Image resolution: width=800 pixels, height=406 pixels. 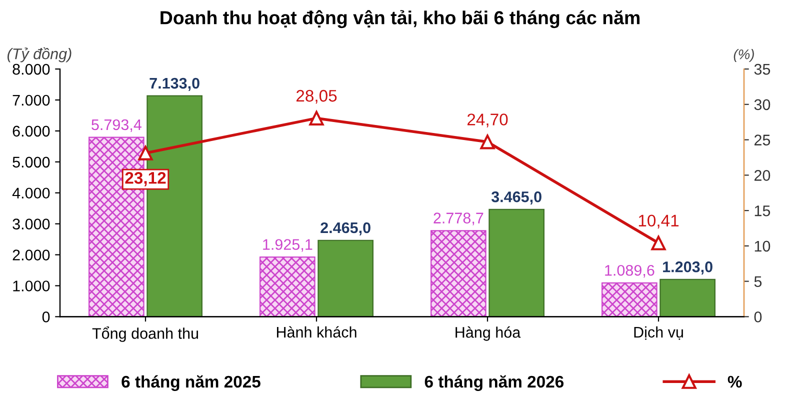 What do you see at coordinates (400, 19) in the screenshot?
I see `chart-title: Doanh thu hoạt động vận tải, kho bãi 6 tháng các năm` at bounding box center [400, 19].